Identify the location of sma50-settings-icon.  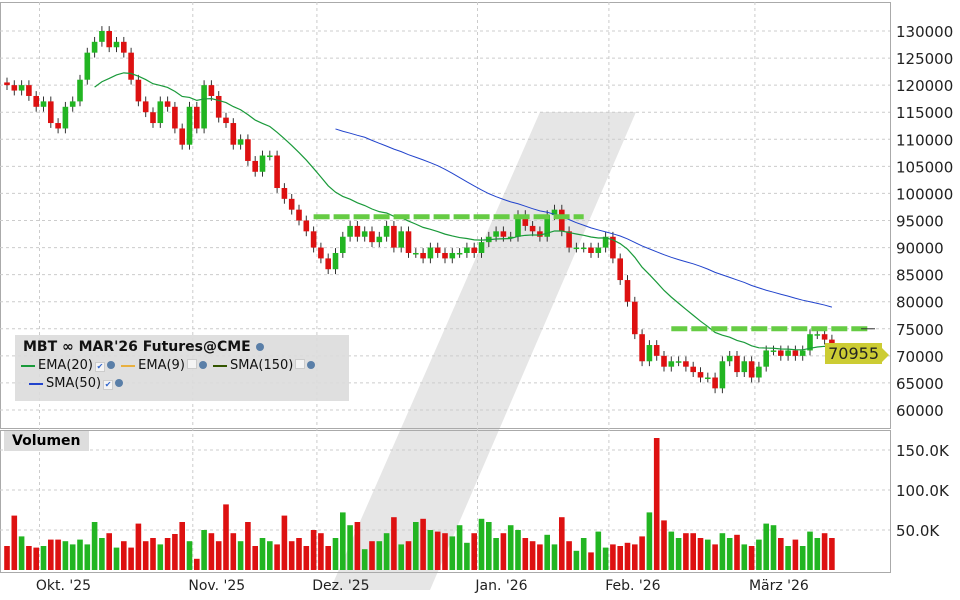
(119, 383).